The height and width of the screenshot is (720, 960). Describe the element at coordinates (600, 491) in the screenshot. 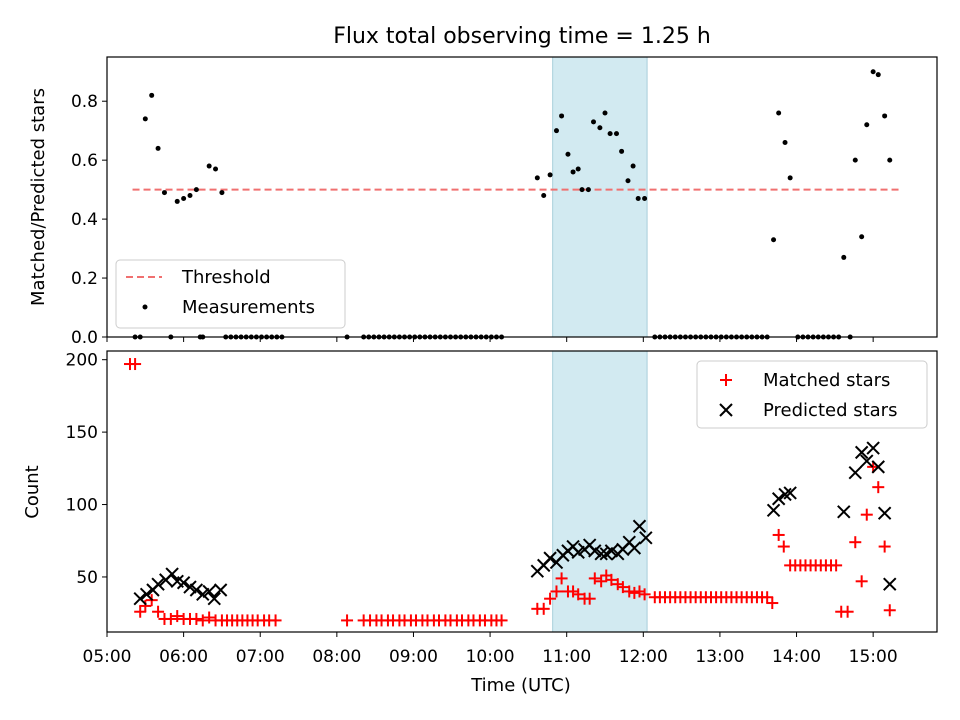

I see `count-observing-window` at that location.